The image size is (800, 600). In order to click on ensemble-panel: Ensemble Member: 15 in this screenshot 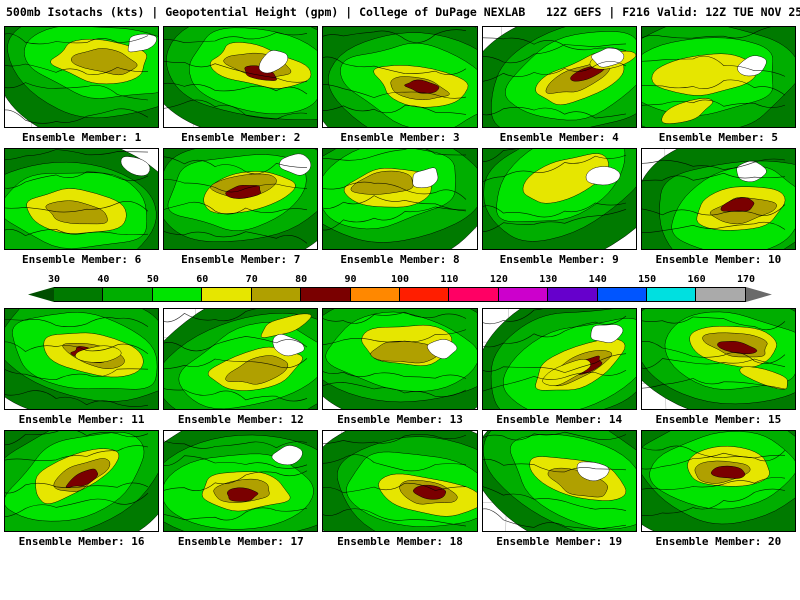, I will do `click(718, 367)`.